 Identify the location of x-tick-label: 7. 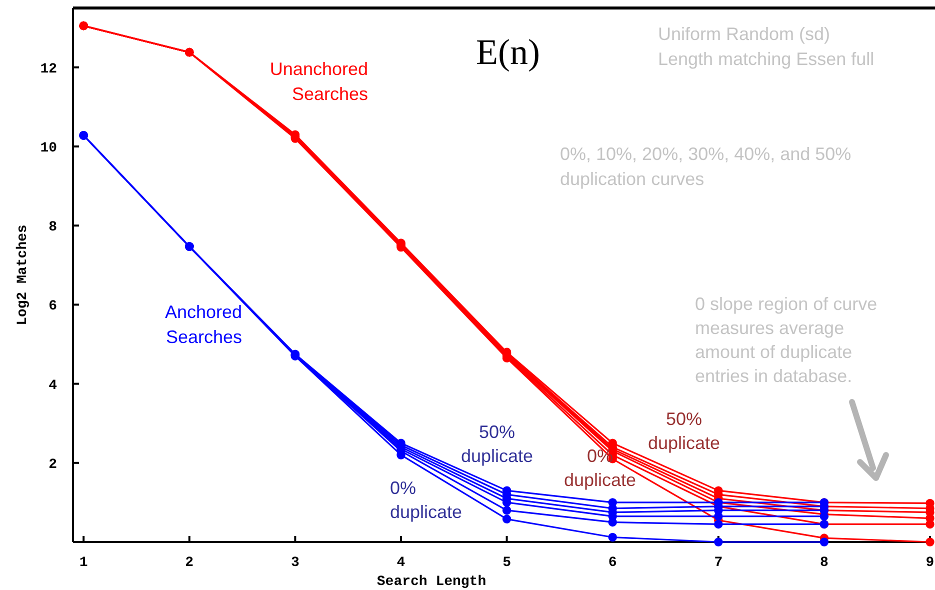
(718, 563).